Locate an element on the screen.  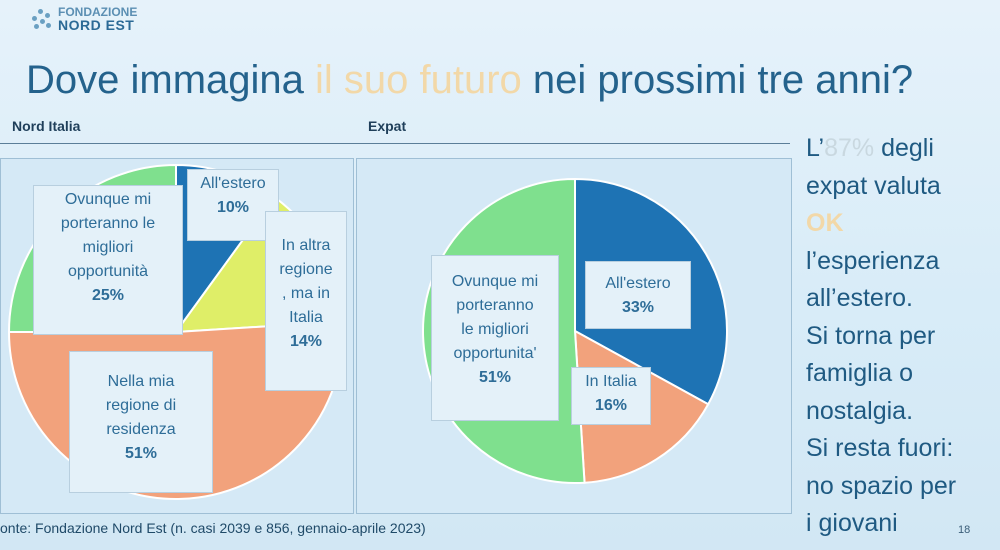
sidebar-line-6: Si torna per is located at coordinates (871, 335).